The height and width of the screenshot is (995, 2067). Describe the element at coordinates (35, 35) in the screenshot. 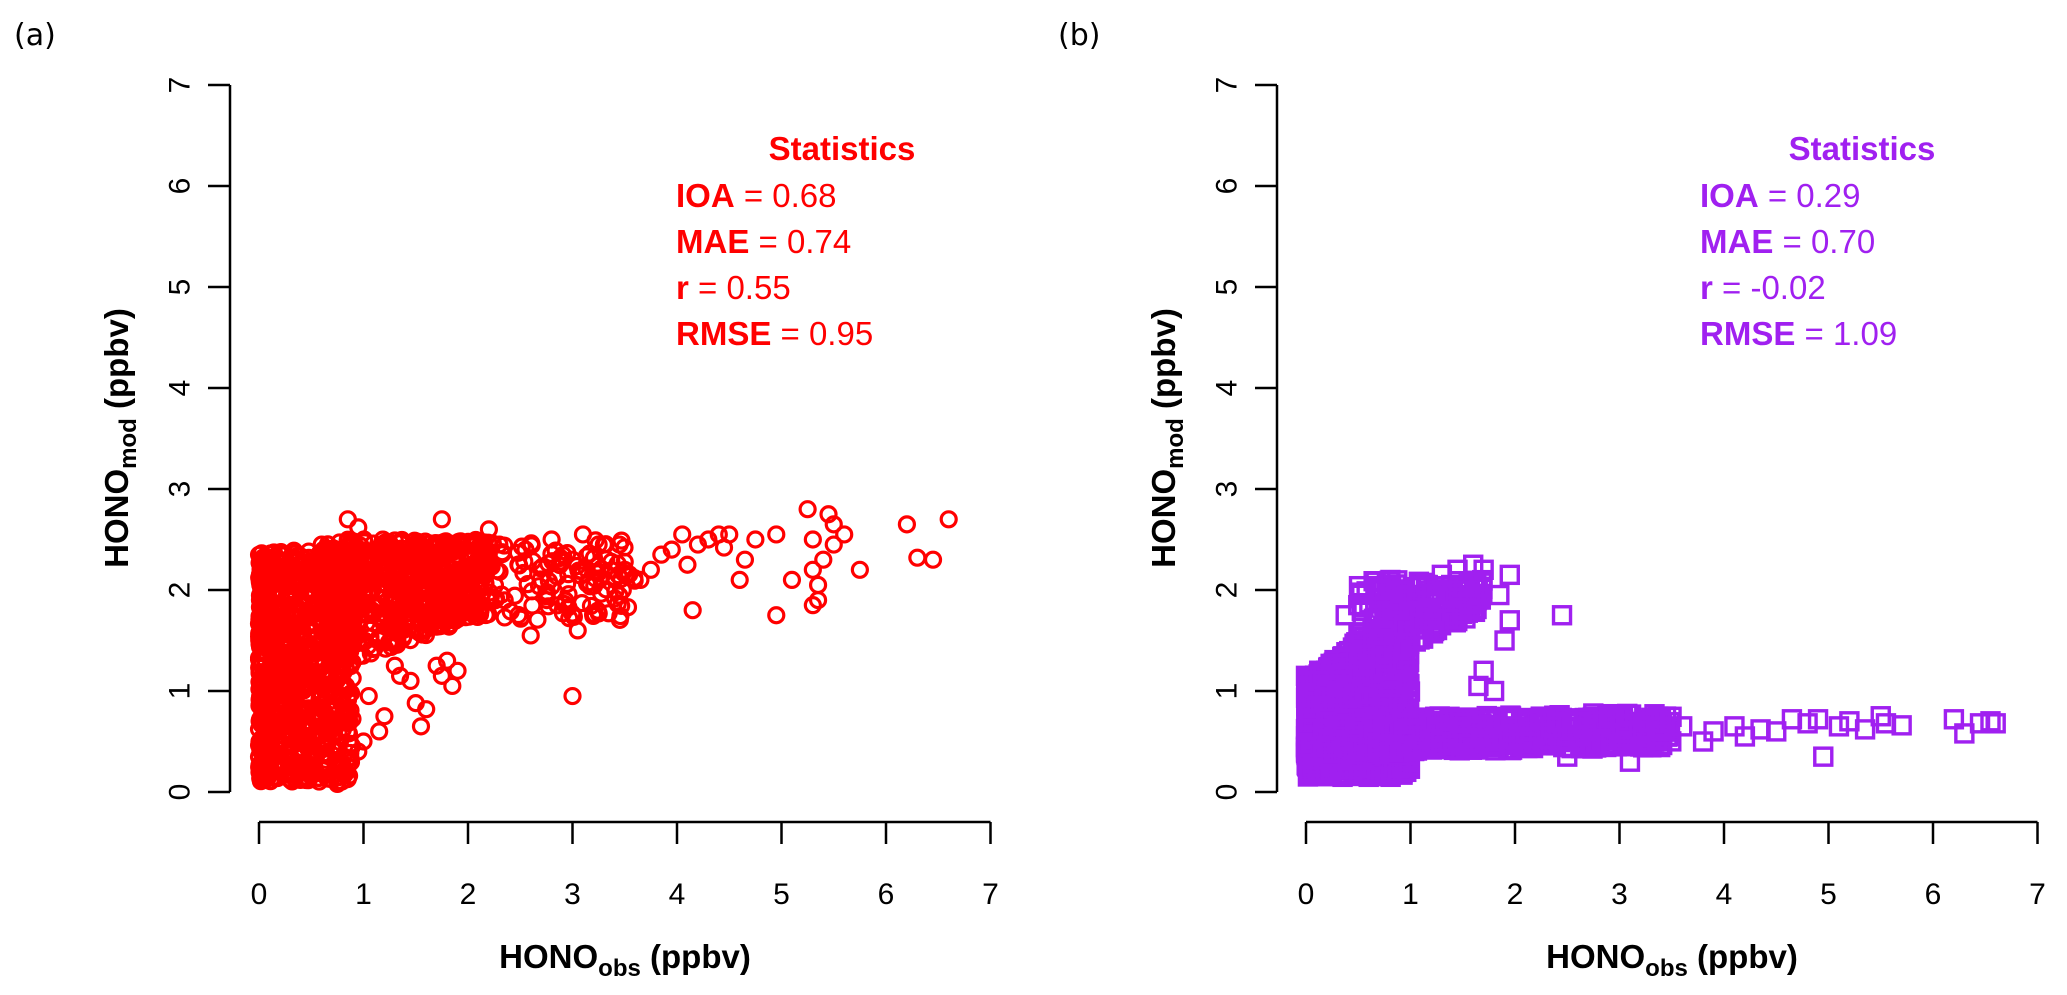

I see `panel-letter: (a)` at that location.